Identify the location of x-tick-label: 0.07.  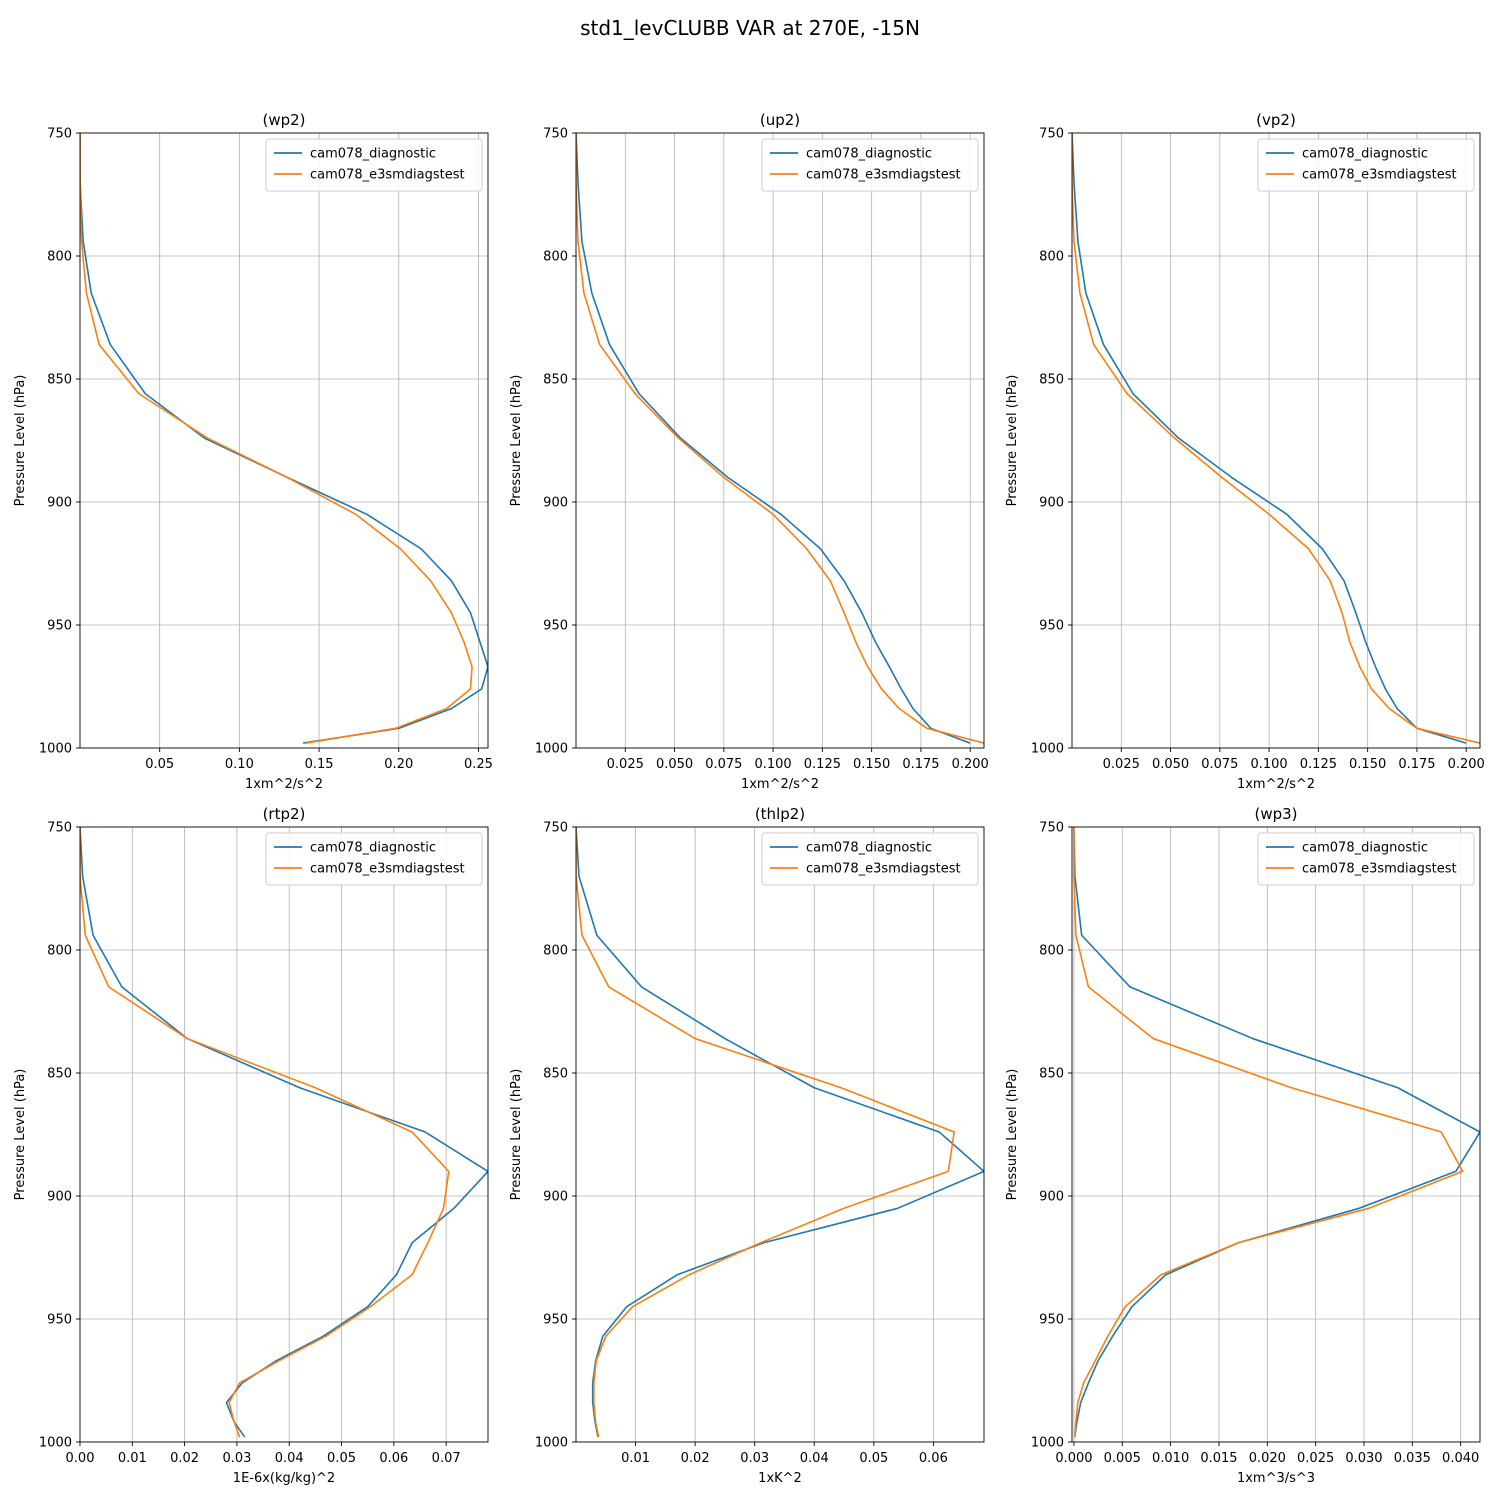
(446, 1458).